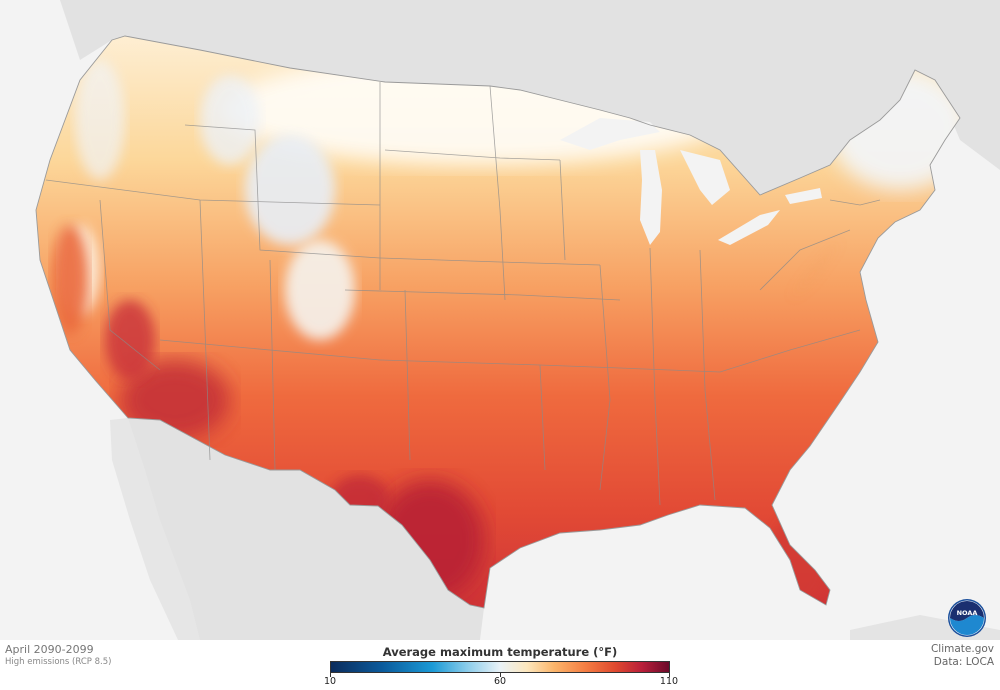  Describe the element at coordinates (967, 613) in the screenshot. I see `svg-text: NOAA` at that location.